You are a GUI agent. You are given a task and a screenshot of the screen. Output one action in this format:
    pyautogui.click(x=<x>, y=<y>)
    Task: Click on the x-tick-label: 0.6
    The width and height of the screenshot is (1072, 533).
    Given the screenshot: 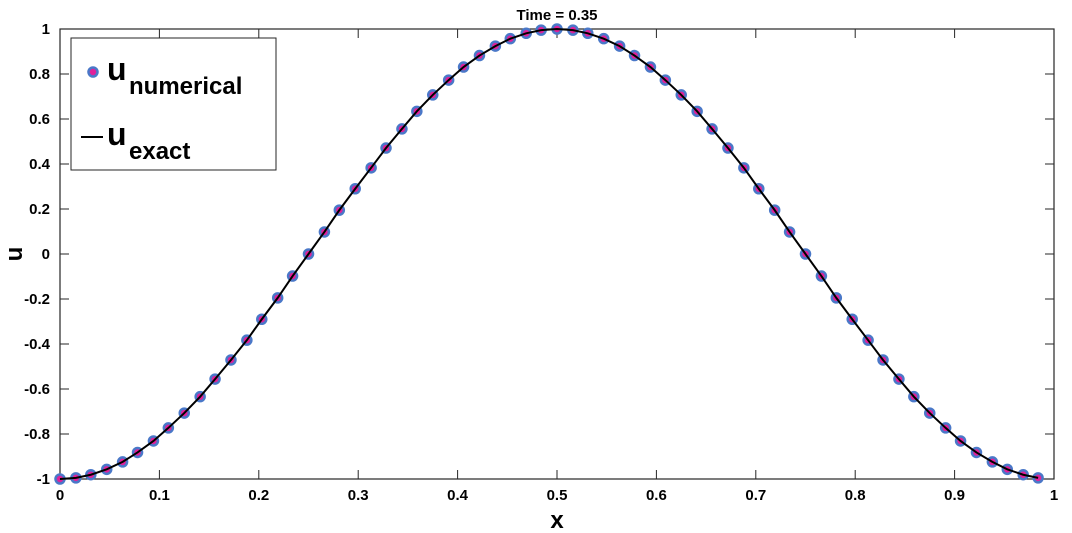 What is the action you would take?
    pyautogui.click(x=656, y=495)
    